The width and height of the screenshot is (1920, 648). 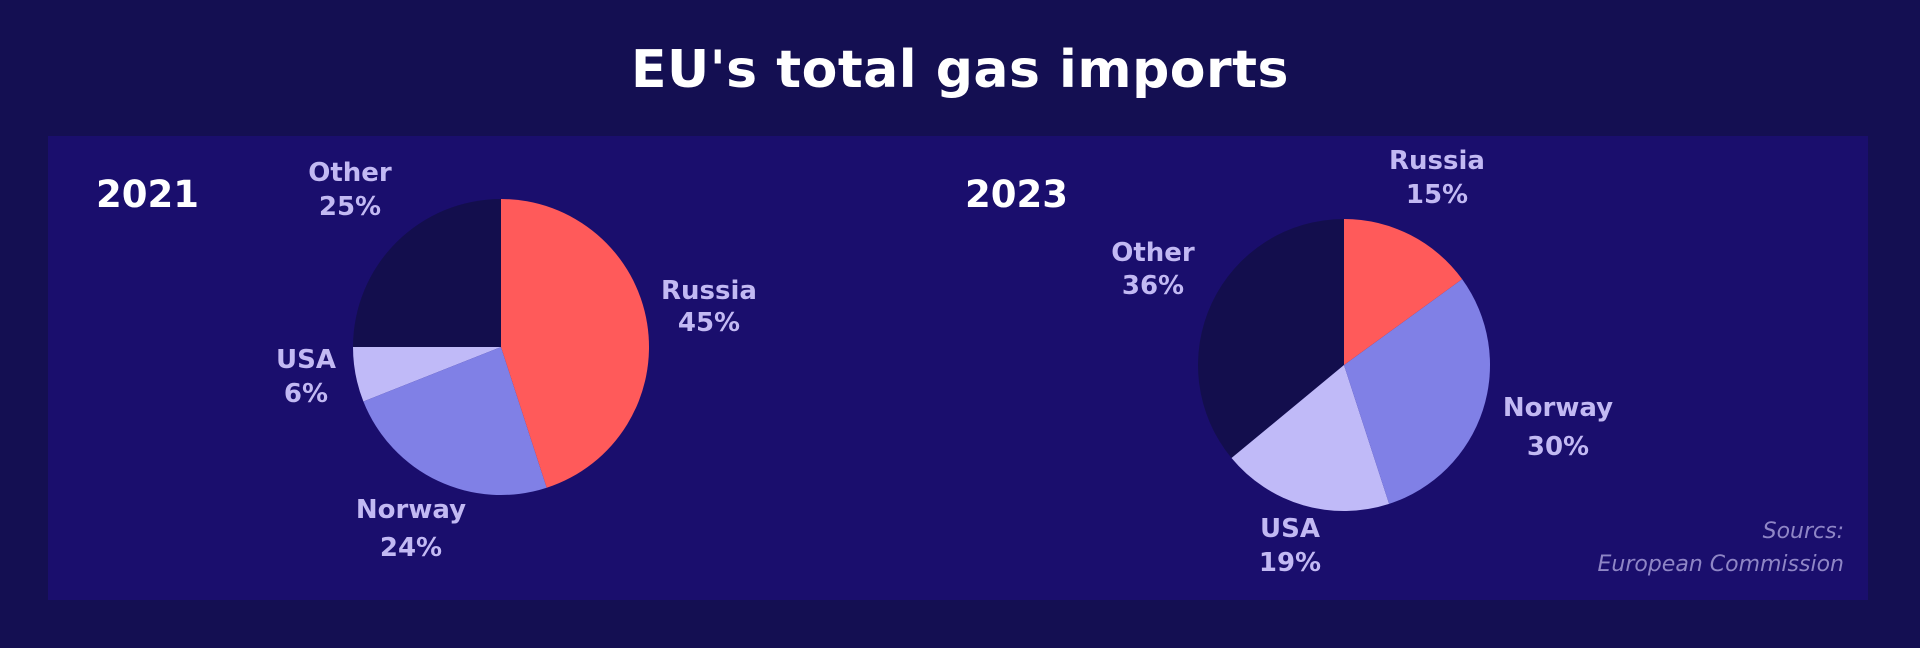 I want to click on source-note: Sourcs: European Commission, so click(x=1720, y=548).